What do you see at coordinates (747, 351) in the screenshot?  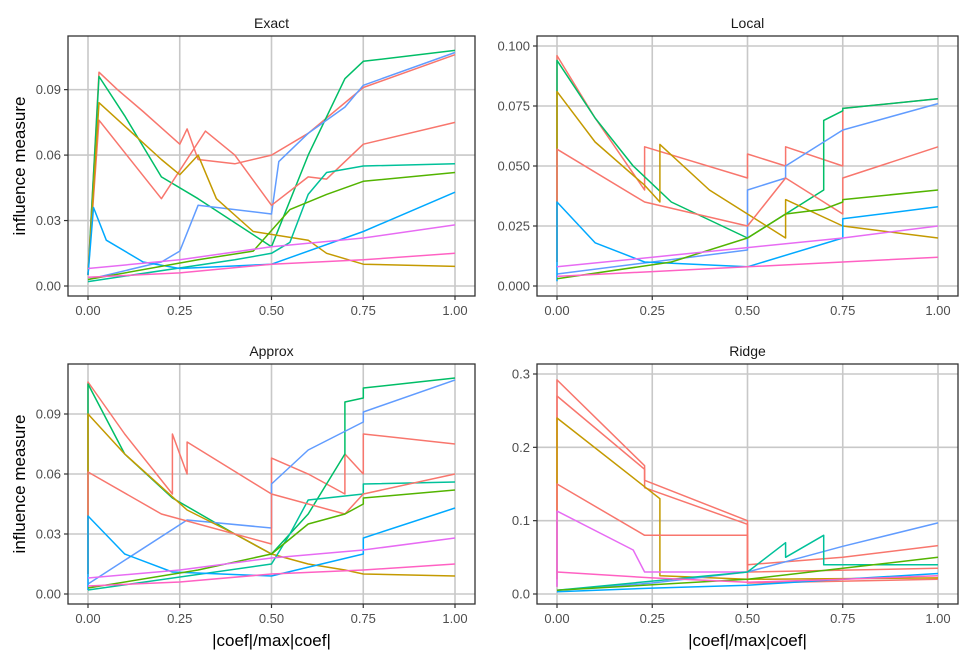 I see `panel-title: Ridge` at bounding box center [747, 351].